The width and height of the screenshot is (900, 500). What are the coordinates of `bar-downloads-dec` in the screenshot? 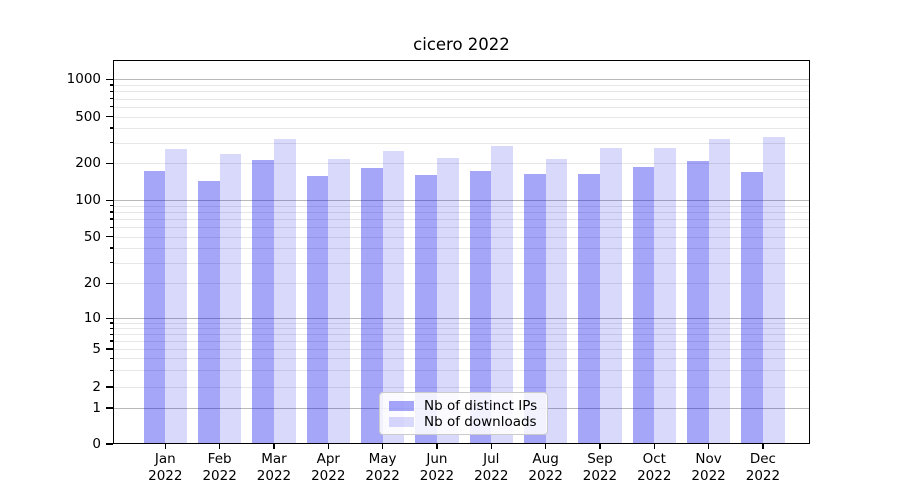 It's located at (773, 290).